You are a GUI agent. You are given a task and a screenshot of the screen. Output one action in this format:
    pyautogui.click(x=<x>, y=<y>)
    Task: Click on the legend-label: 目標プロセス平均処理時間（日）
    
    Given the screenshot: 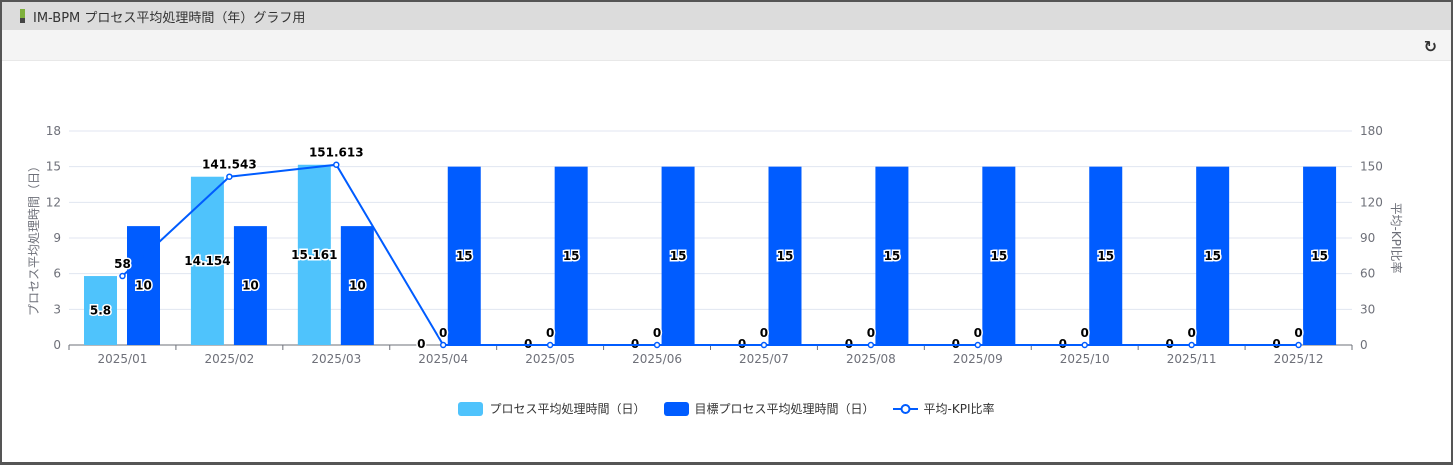 What is the action you would take?
    pyautogui.click(x=784, y=409)
    